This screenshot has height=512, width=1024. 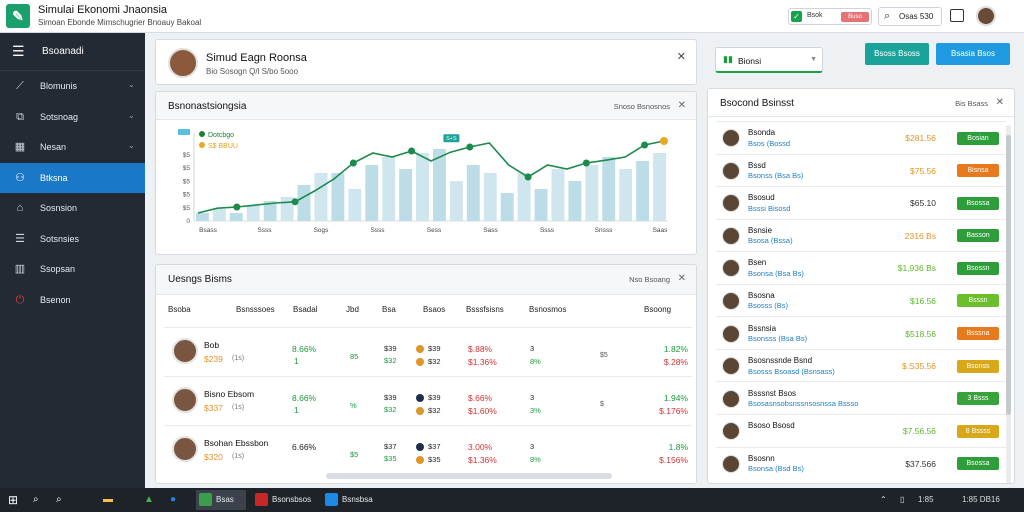 What do you see at coordinates (72, 208) in the screenshot?
I see `sidebar-item-4: ⌂ Sosnsion` at bounding box center [72, 208].